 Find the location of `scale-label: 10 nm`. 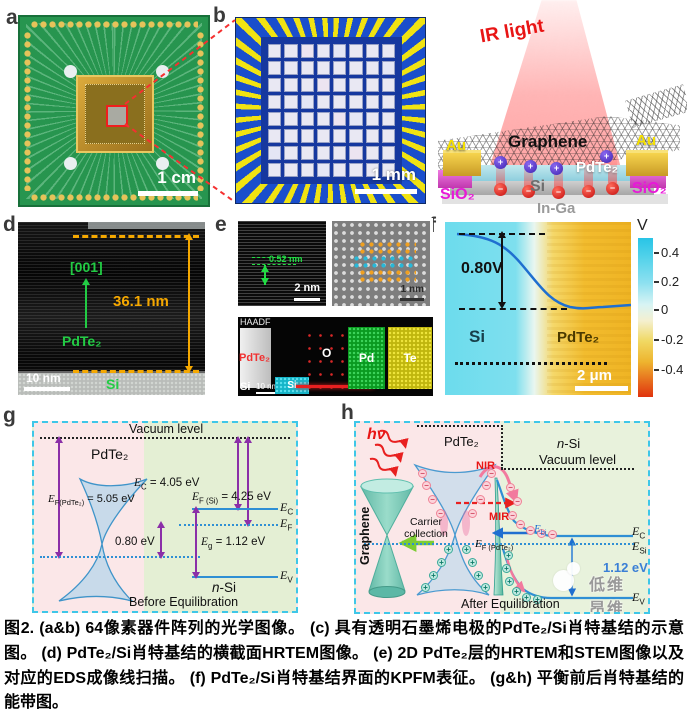

scale-label: 10 nm is located at coordinates (267, 386).